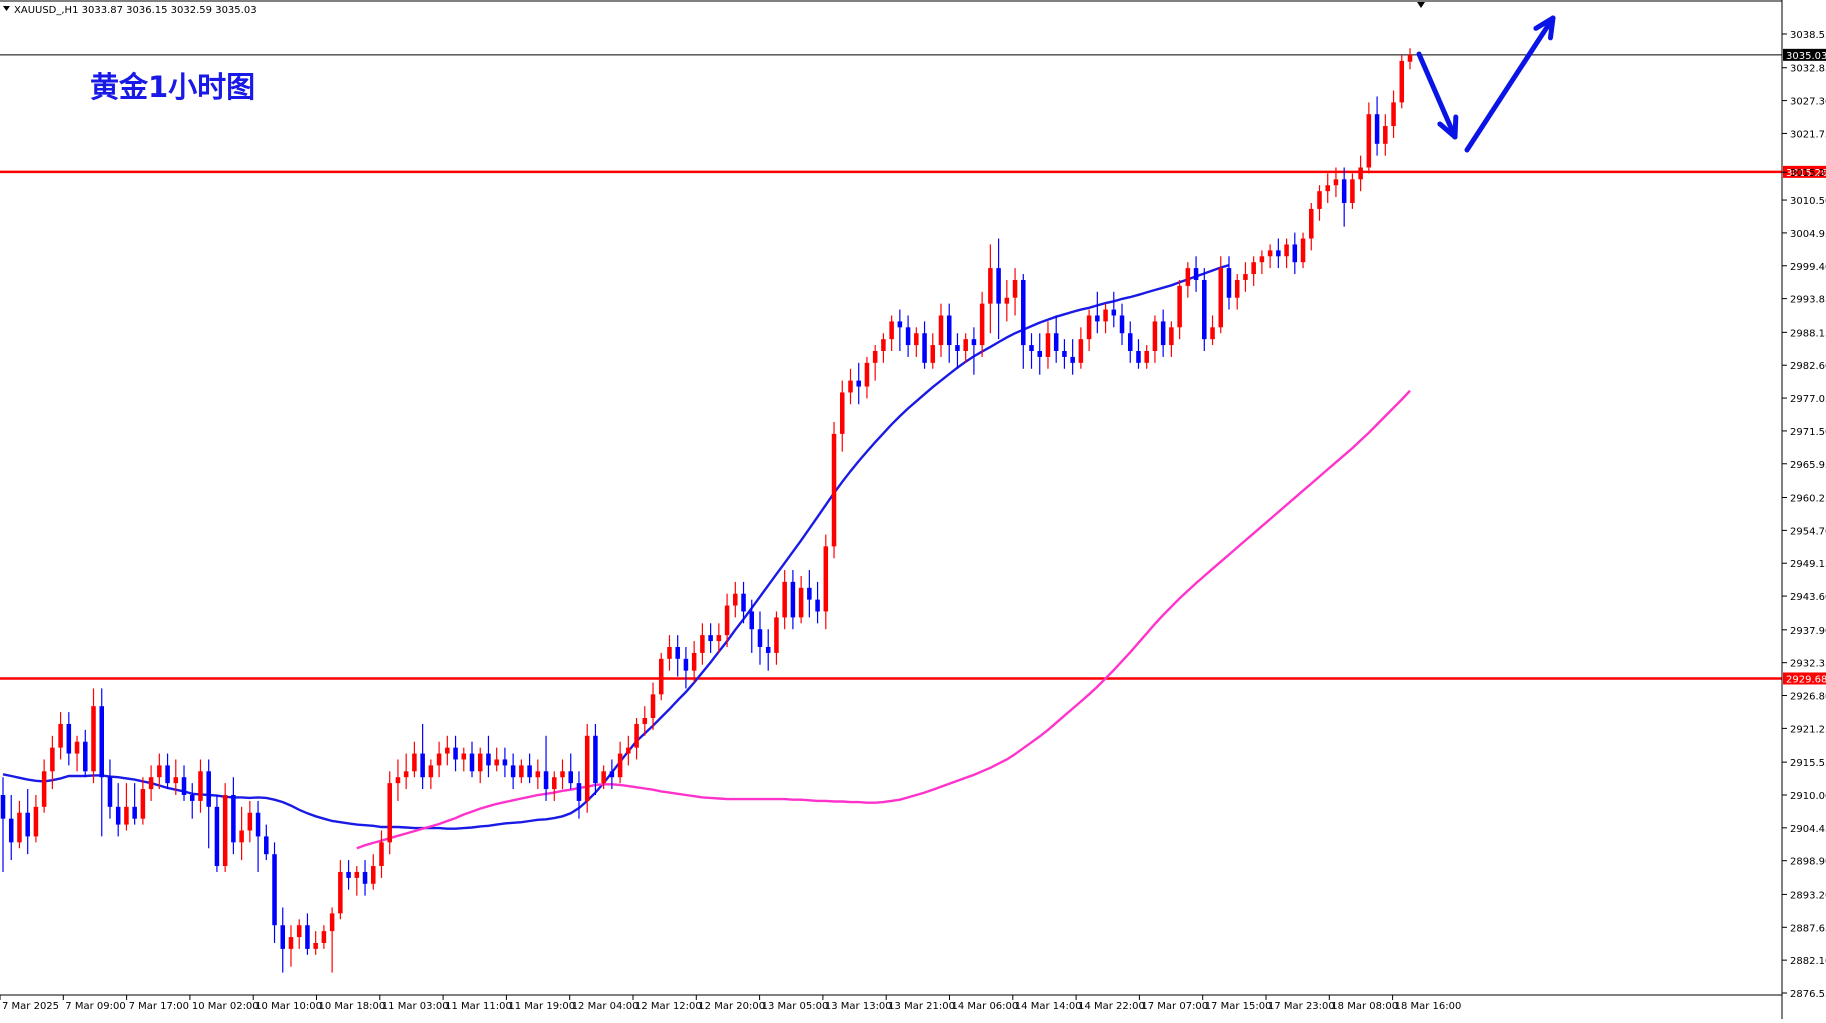 The width and height of the screenshot is (1826, 1023). Describe the element at coordinates (985, 1006) in the screenshot. I see `x-tick-label: 14 Mar 06:00` at that location.